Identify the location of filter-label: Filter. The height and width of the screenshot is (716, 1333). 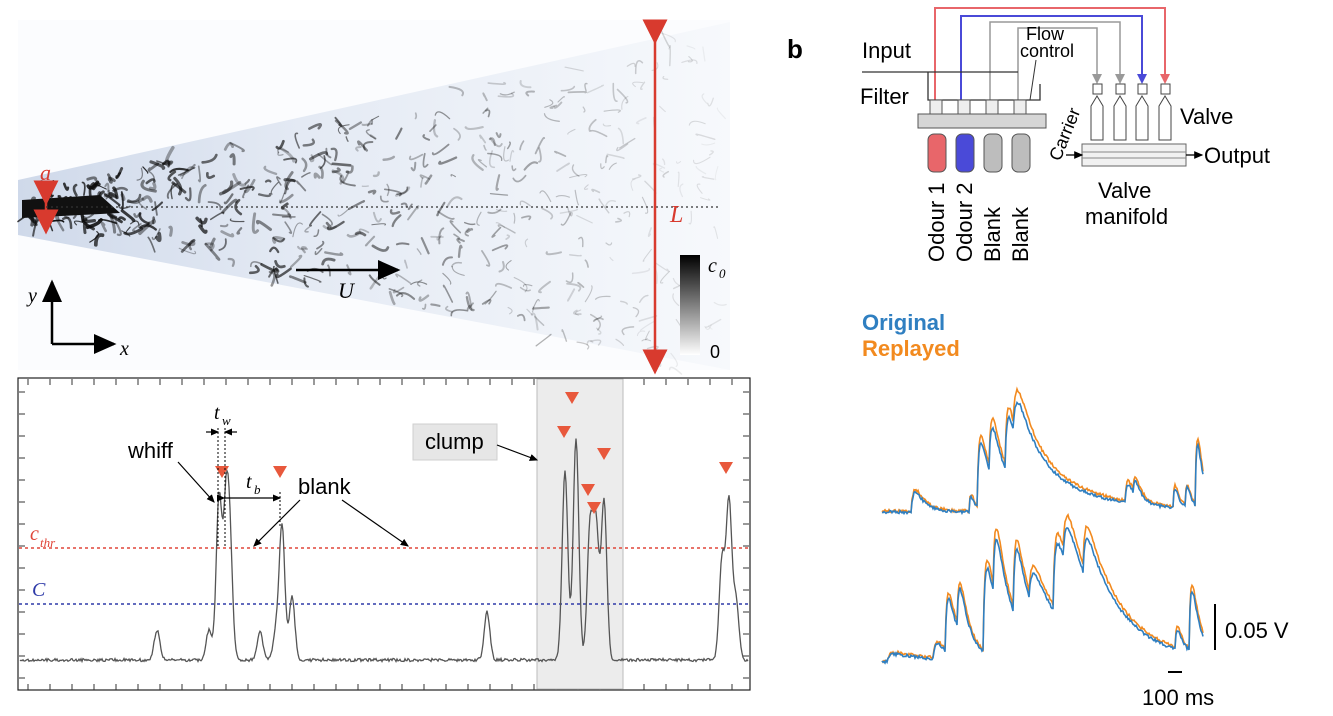
(884, 96).